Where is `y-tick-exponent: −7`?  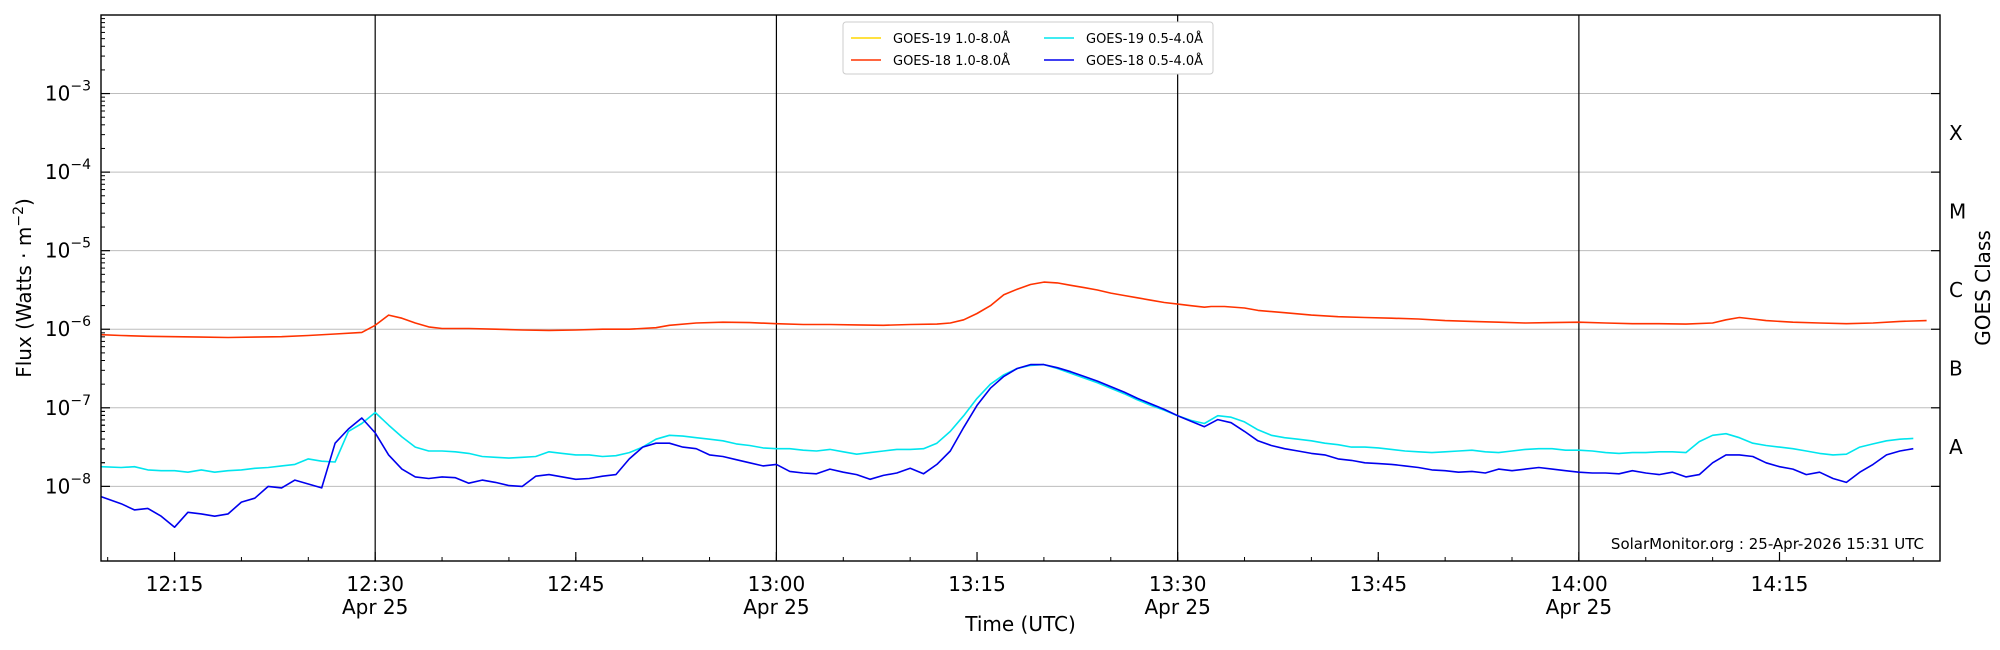 y-tick-exponent: −7 is located at coordinates (80, 401).